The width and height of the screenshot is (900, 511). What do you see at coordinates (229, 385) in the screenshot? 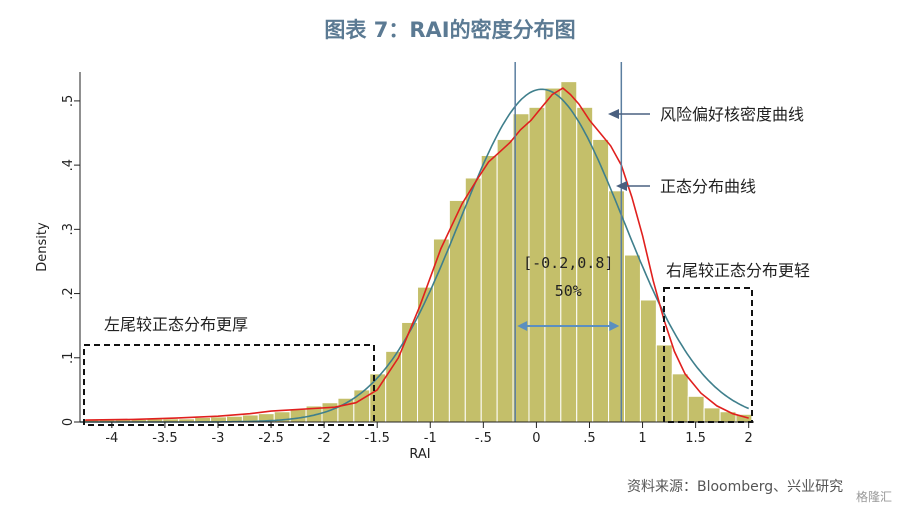
I see `left-tail-box` at bounding box center [229, 385].